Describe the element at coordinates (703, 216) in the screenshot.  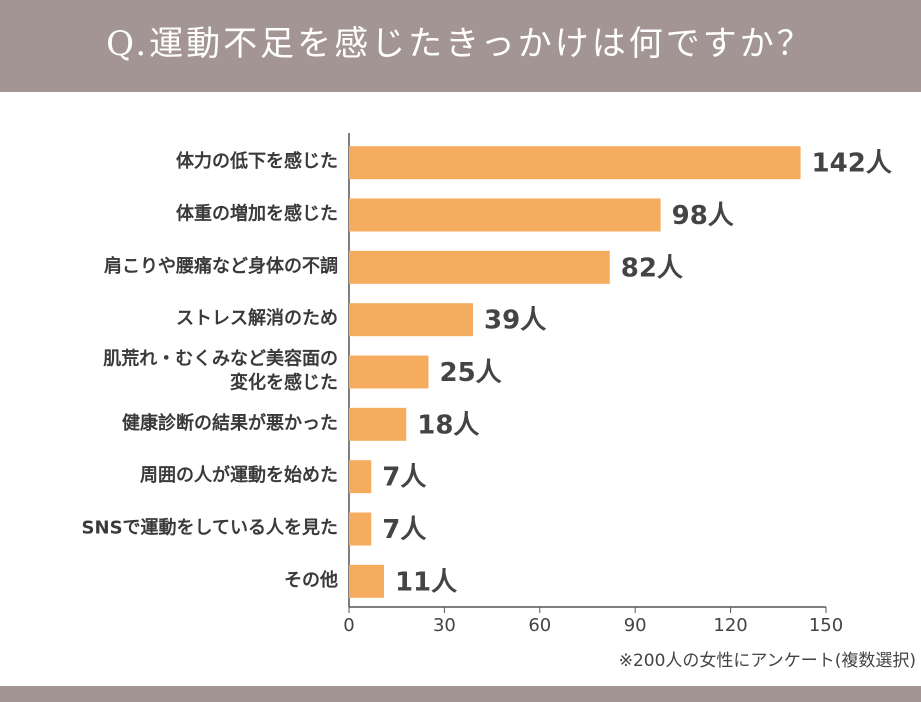
I see `value-label: 98人` at that location.